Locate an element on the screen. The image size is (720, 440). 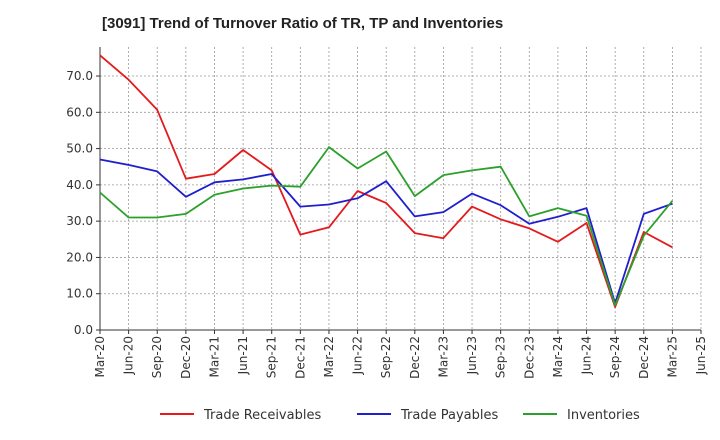
x-tick-label: Mar-25 is located at coordinates (672, 356).